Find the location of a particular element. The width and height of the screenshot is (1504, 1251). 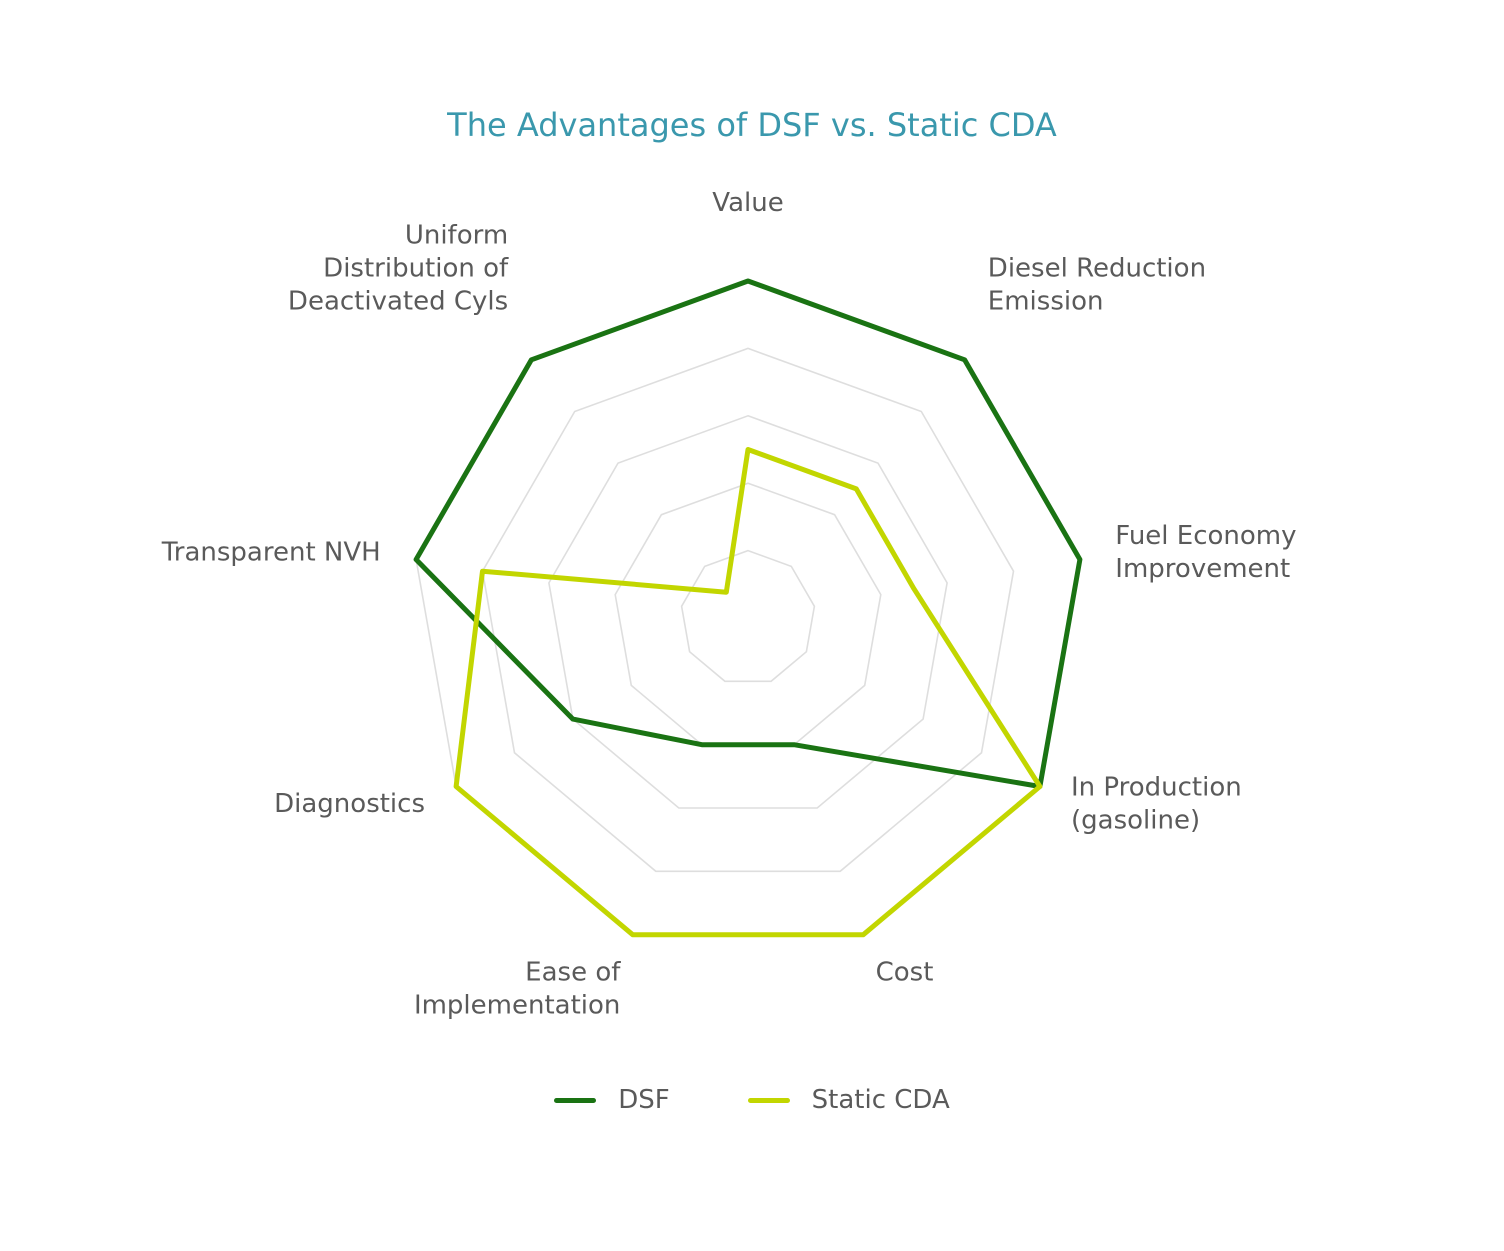

axis-label: Uniform Distribution of Deactivated Cyls is located at coordinates (398, 268).